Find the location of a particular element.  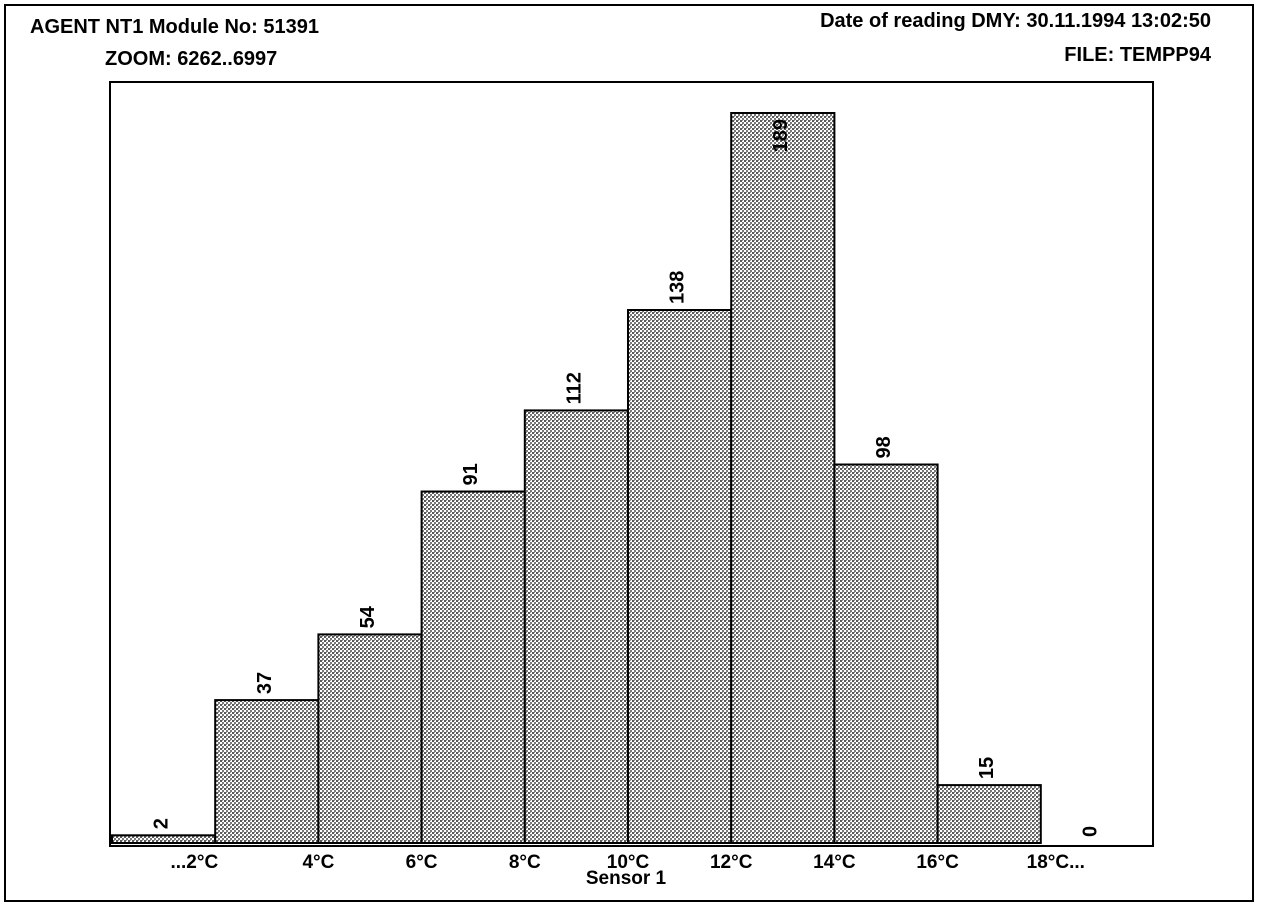

bar-value-label: 2 is located at coordinates (162, 823).